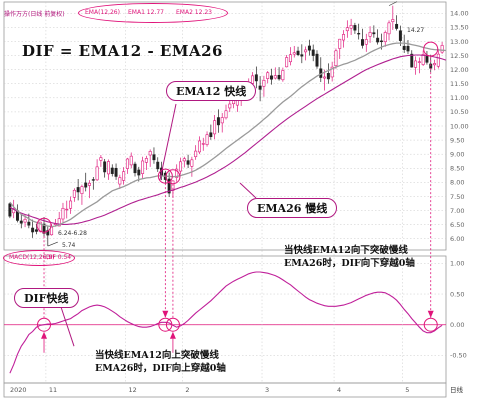 The height and width of the screenshot is (403, 480). Describe the element at coordinates (459, 126) in the screenshot. I see `price-tick-label: 10.00` at that location.